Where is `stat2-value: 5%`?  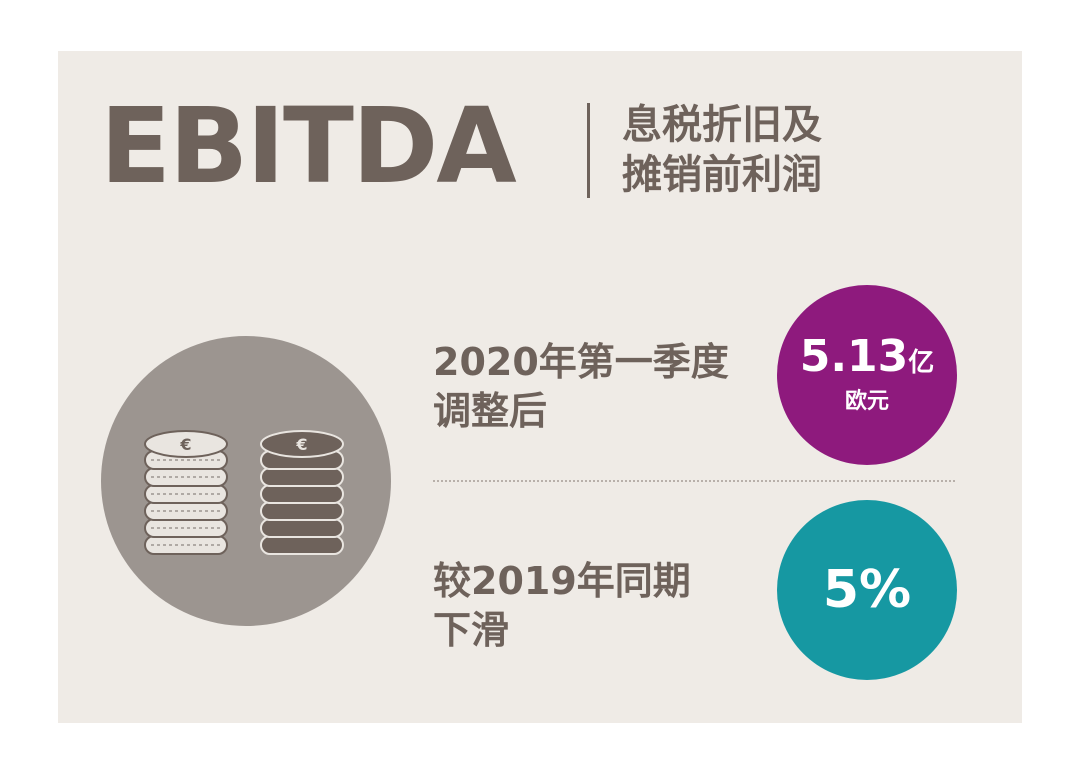
stat2-value: 5% is located at coordinates (867, 590).